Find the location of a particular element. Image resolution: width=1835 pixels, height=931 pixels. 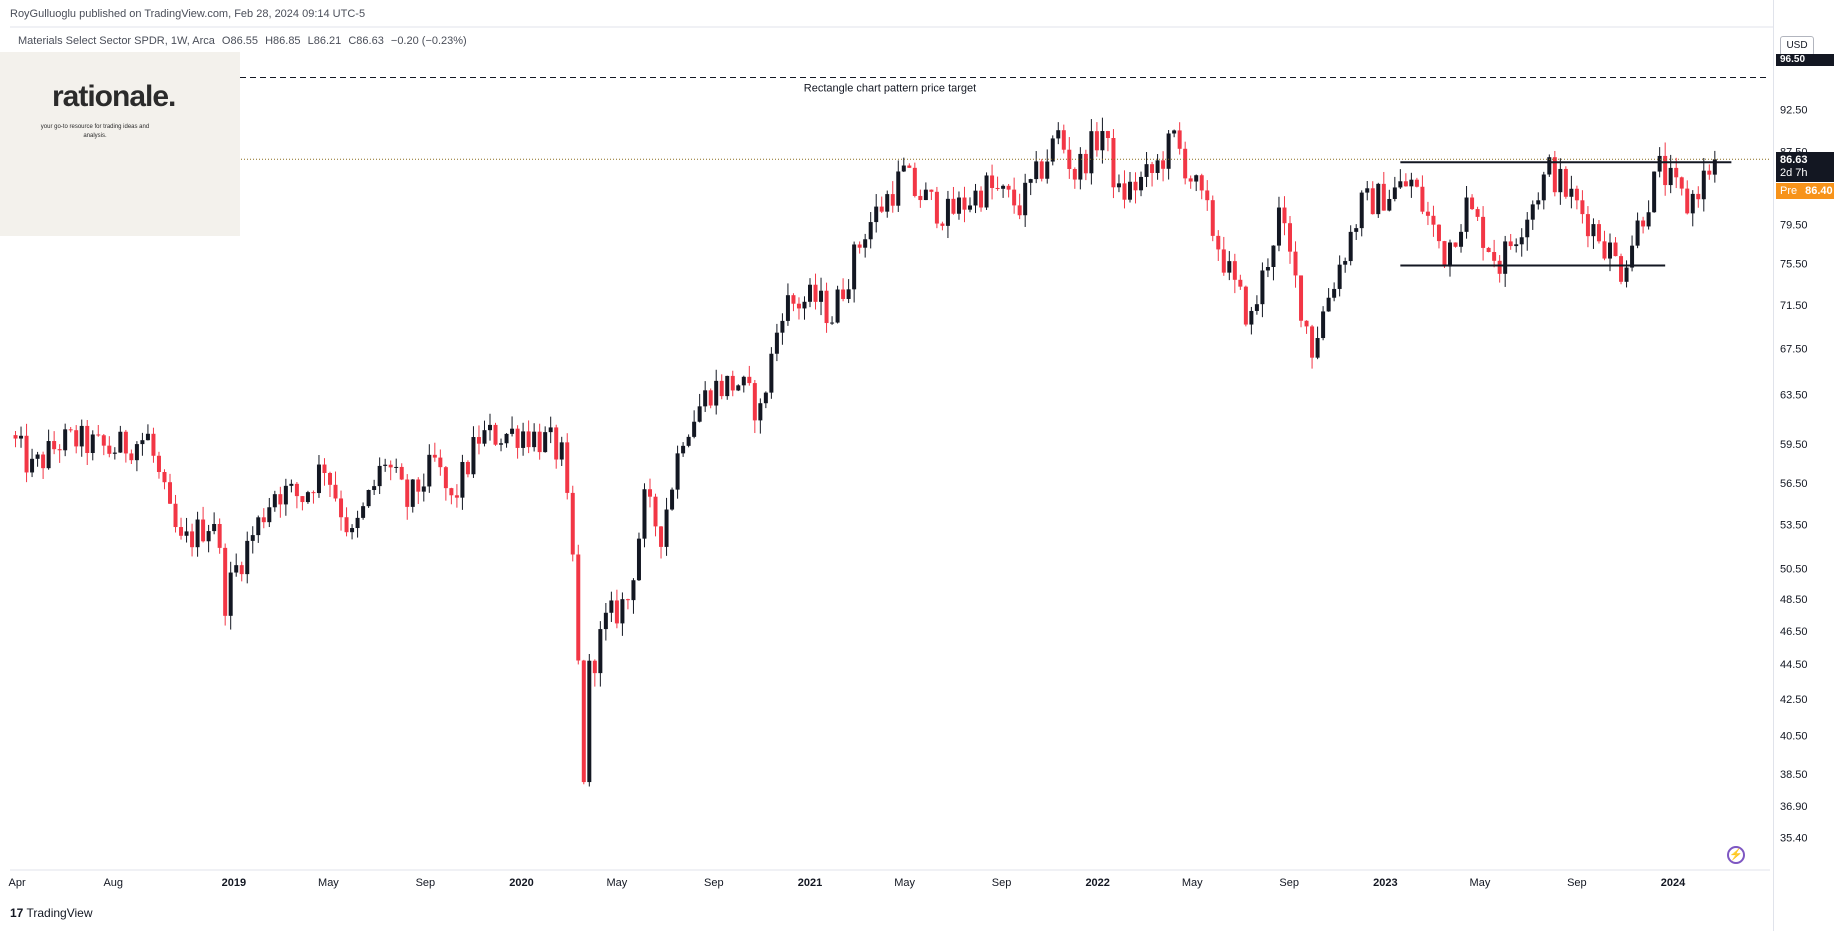

currency-button: USD is located at coordinates (1797, 46).